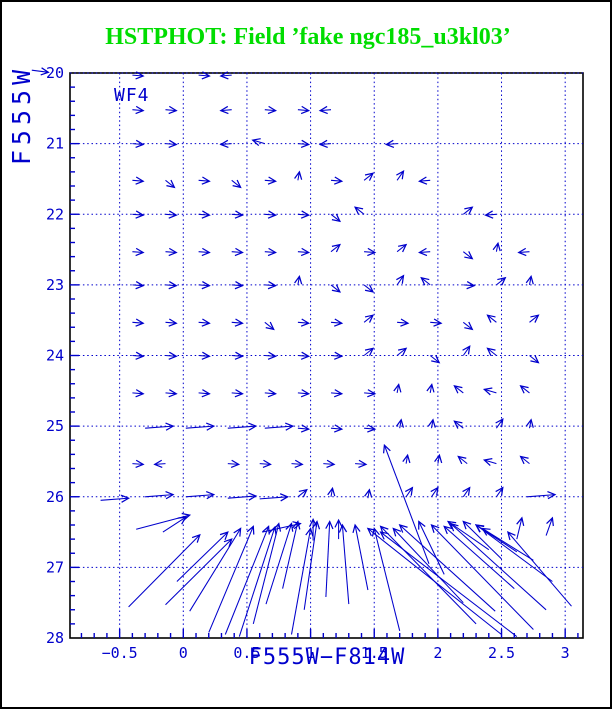 This screenshot has height=709, width=612. I want to click on x-axis-label: F555W−F814W, so click(327, 657).